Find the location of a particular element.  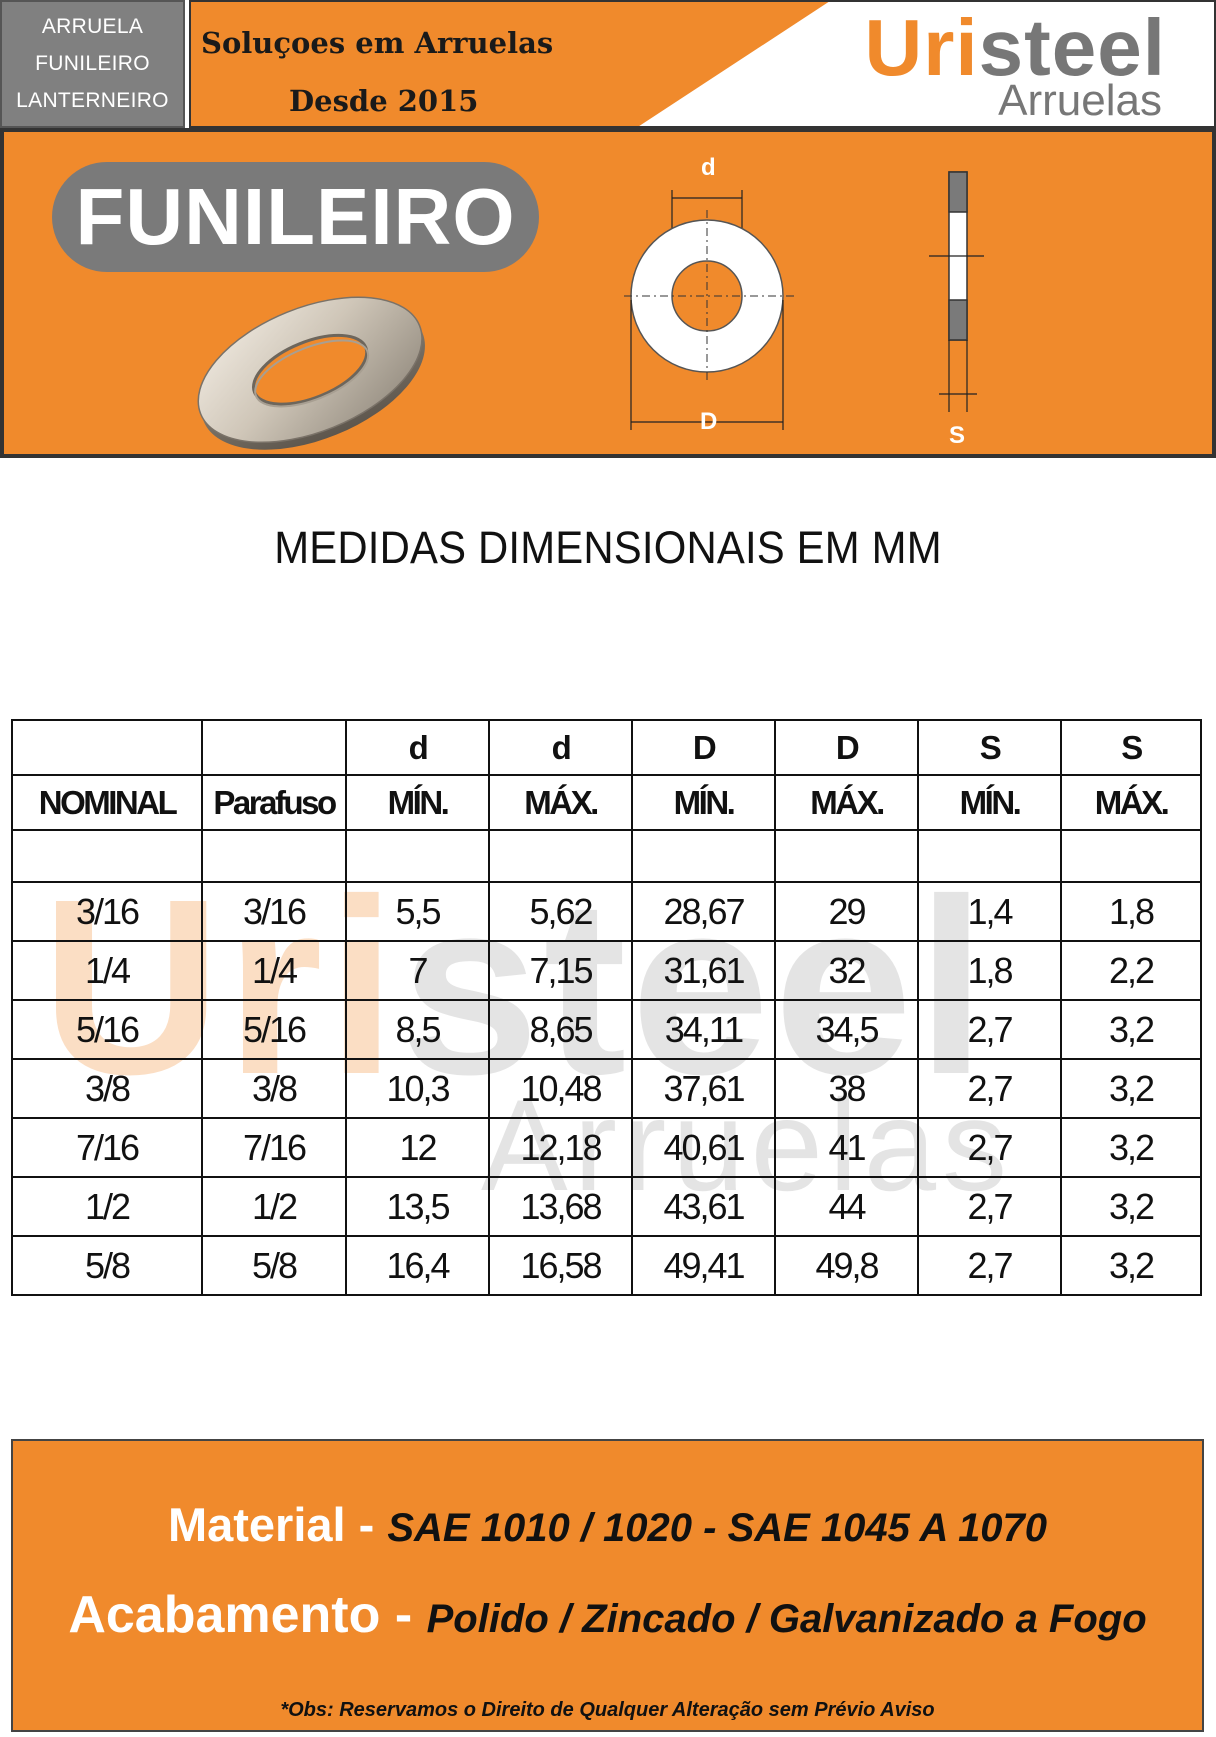

table-cell: 12,18 is located at coordinates (560, 1147).